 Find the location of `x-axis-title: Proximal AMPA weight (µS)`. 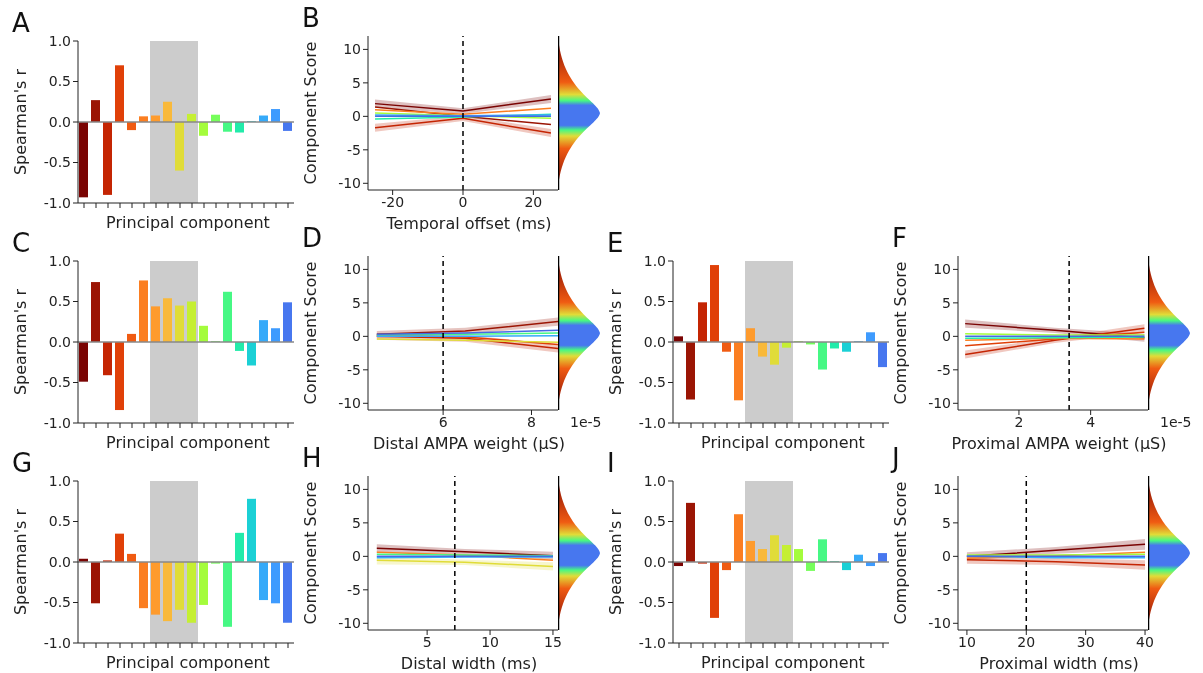

x-axis-title: Proximal AMPA weight (µS) is located at coordinates (1059, 443).